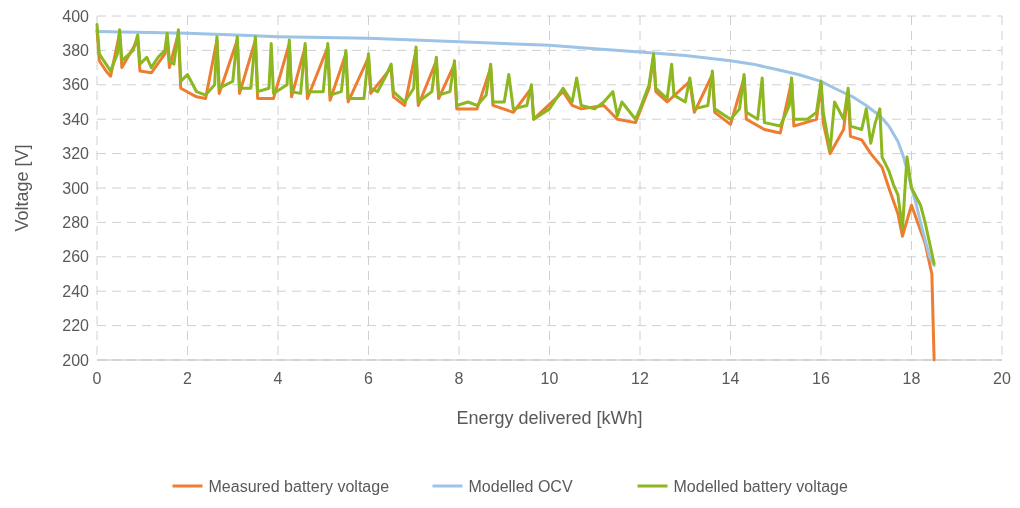 This screenshot has width=1020, height=508. What do you see at coordinates (76, 50) in the screenshot?
I see `y-tick-label: 380` at bounding box center [76, 50].